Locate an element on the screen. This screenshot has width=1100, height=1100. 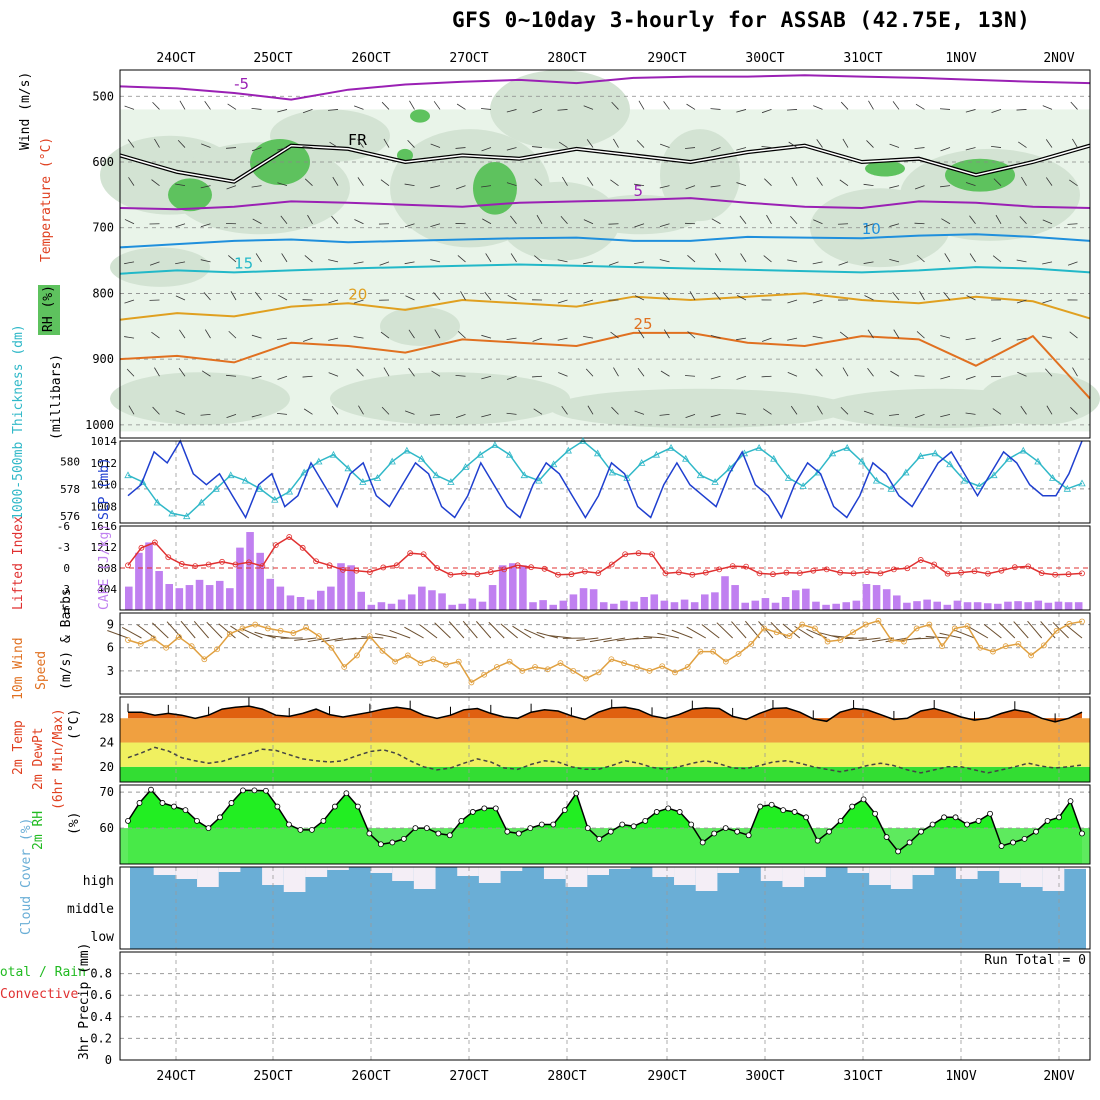
bottom-date-tick: 28OCT is located at coordinates (566, 1076).